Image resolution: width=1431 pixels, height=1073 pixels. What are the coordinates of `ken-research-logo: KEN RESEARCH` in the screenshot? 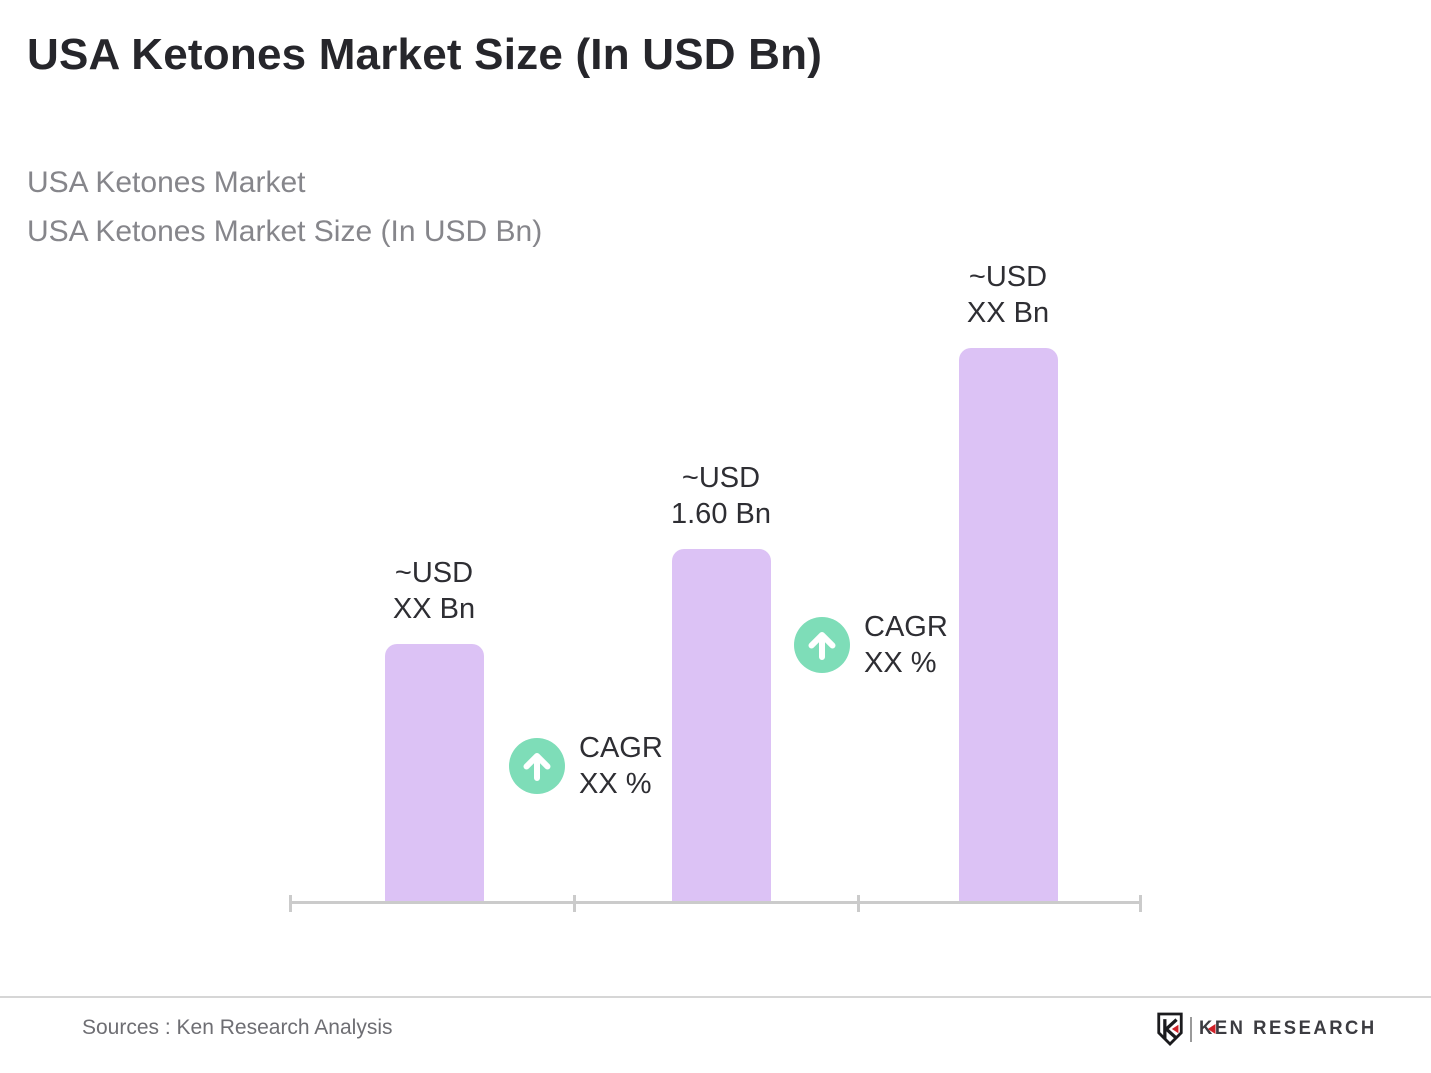 It's located at (1268, 1029).